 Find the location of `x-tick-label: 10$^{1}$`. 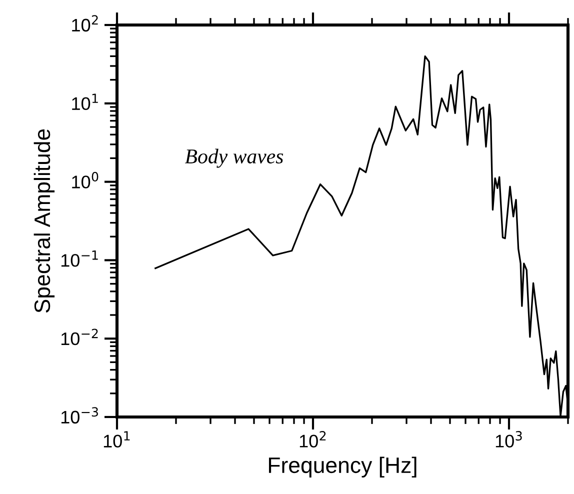

x-tick-label: 10$^{1}$ is located at coordinates (117, 439).